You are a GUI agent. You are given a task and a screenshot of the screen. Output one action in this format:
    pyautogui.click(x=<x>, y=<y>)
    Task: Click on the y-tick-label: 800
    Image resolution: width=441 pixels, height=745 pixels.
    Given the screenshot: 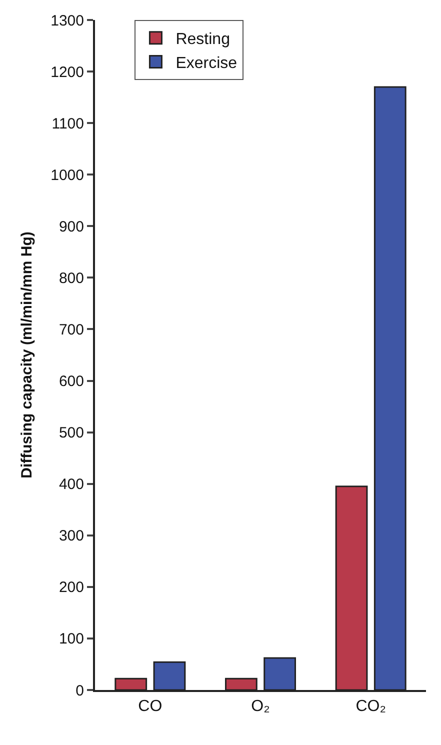 What is the action you would take?
    pyautogui.click(x=71, y=278)
    